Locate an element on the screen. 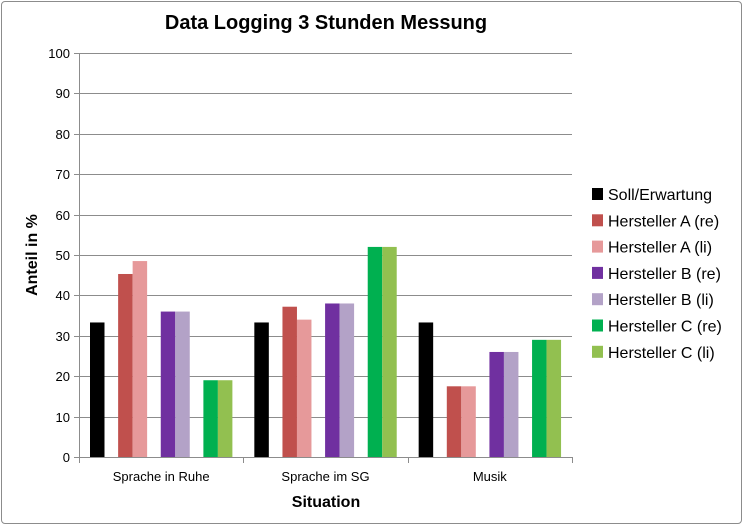 The height and width of the screenshot is (527, 745). legend-label-5: Hersteller B (li) is located at coordinates (661, 300).